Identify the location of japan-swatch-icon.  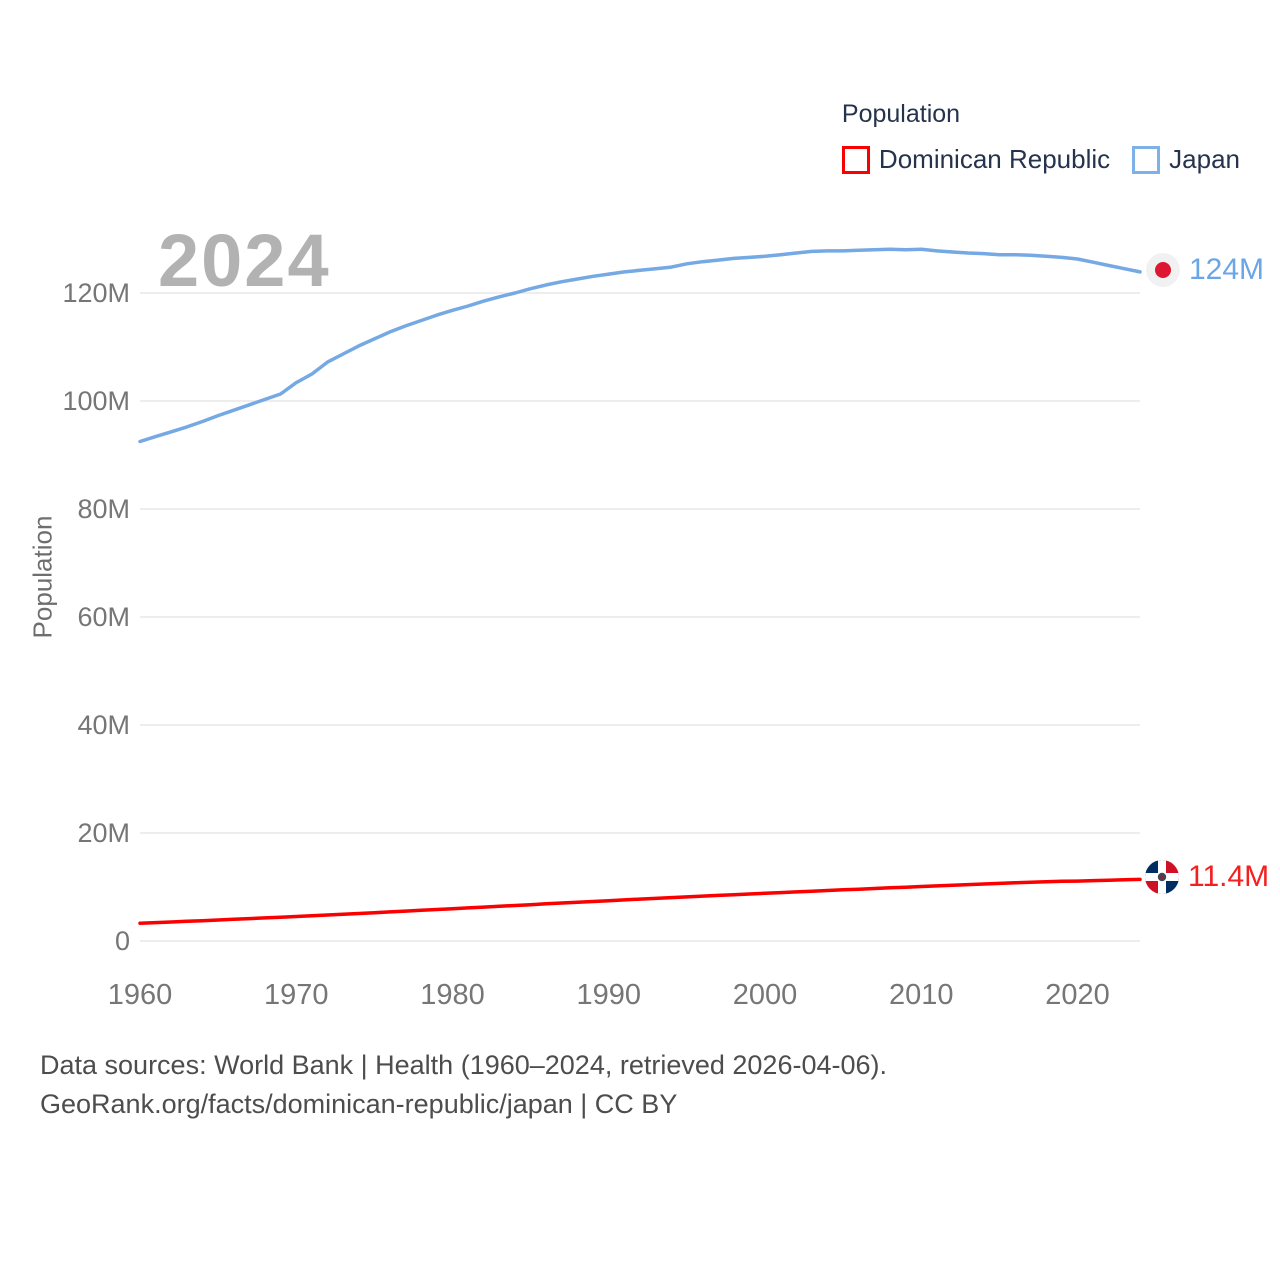
(1146, 159).